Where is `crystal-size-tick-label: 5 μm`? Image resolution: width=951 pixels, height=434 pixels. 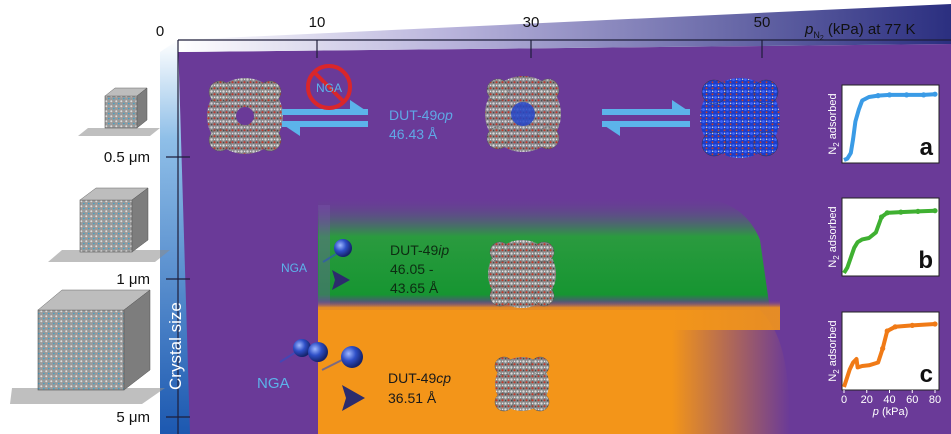 crystal-size-tick-label: 5 μm is located at coordinates (133, 417).